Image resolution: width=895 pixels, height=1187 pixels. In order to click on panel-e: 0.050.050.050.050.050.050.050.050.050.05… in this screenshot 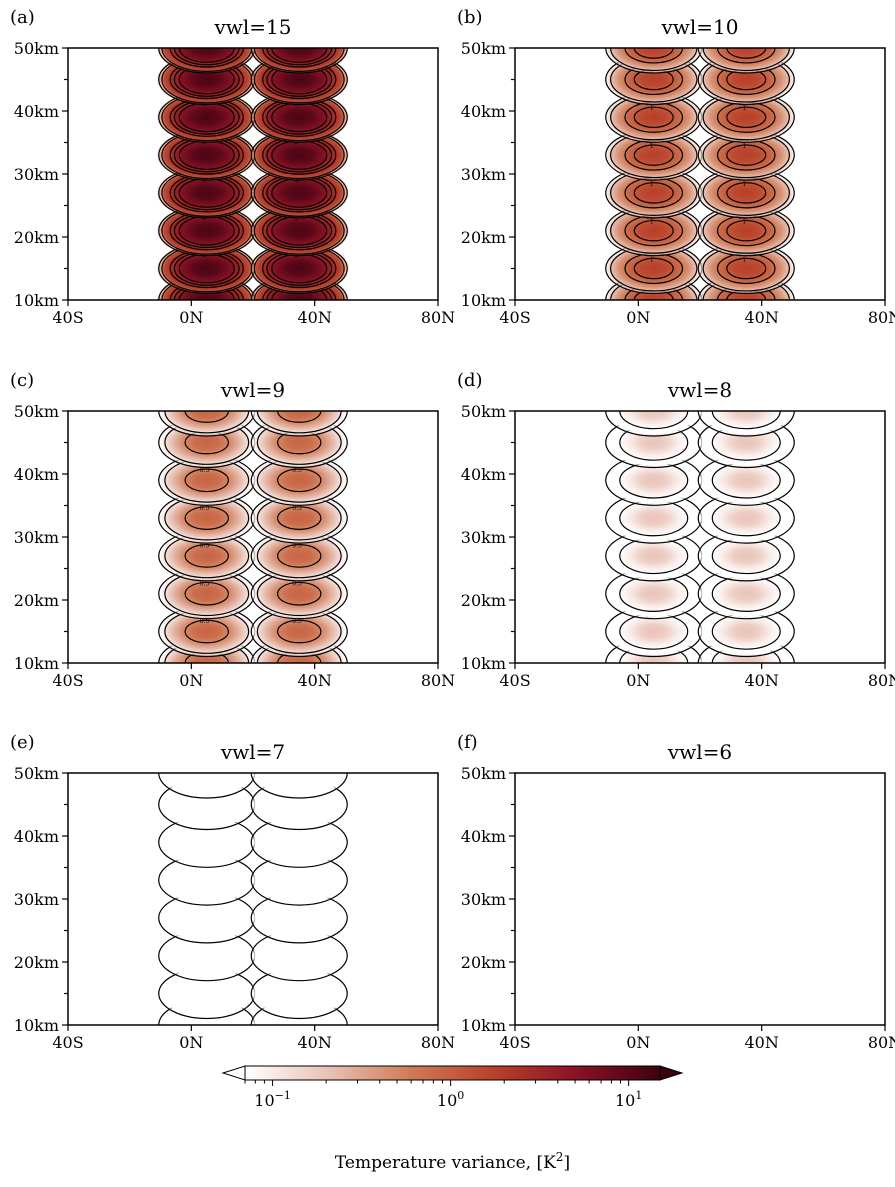, I will do `click(232, 892)`.